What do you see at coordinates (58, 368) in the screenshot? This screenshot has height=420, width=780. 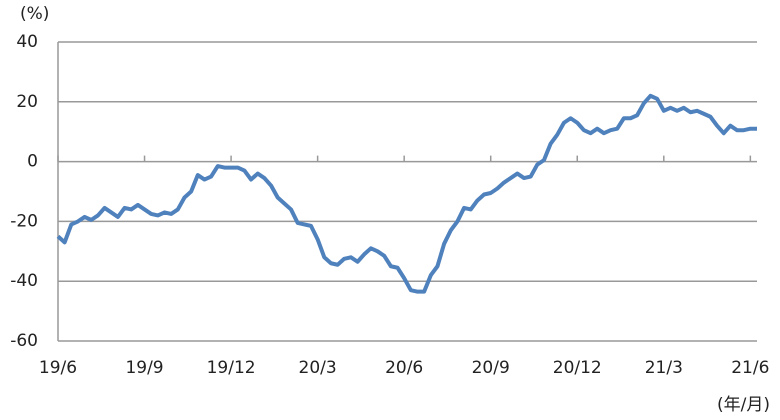 I see `x-tick-label: 19/6` at bounding box center [58, 368].